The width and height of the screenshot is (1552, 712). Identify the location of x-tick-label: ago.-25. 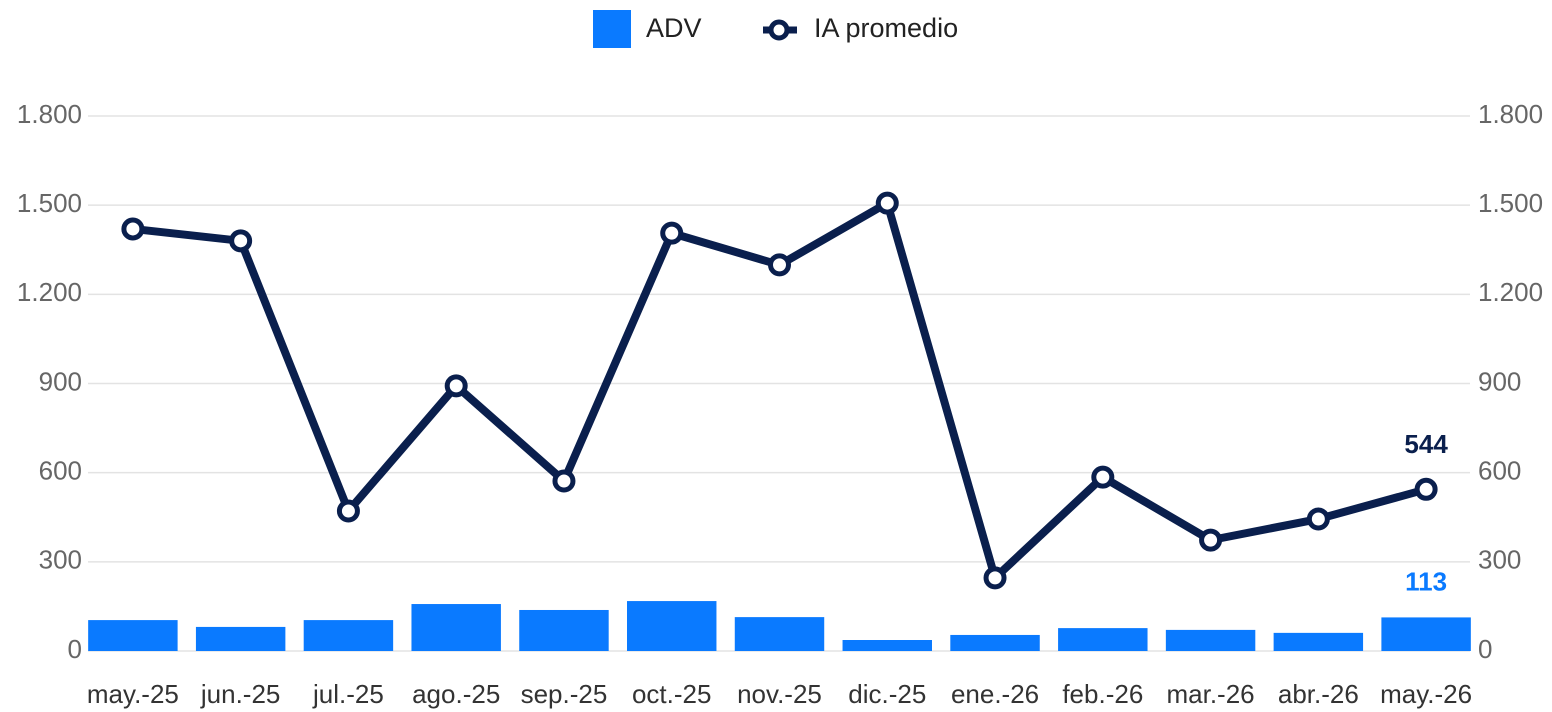
(456, 694).